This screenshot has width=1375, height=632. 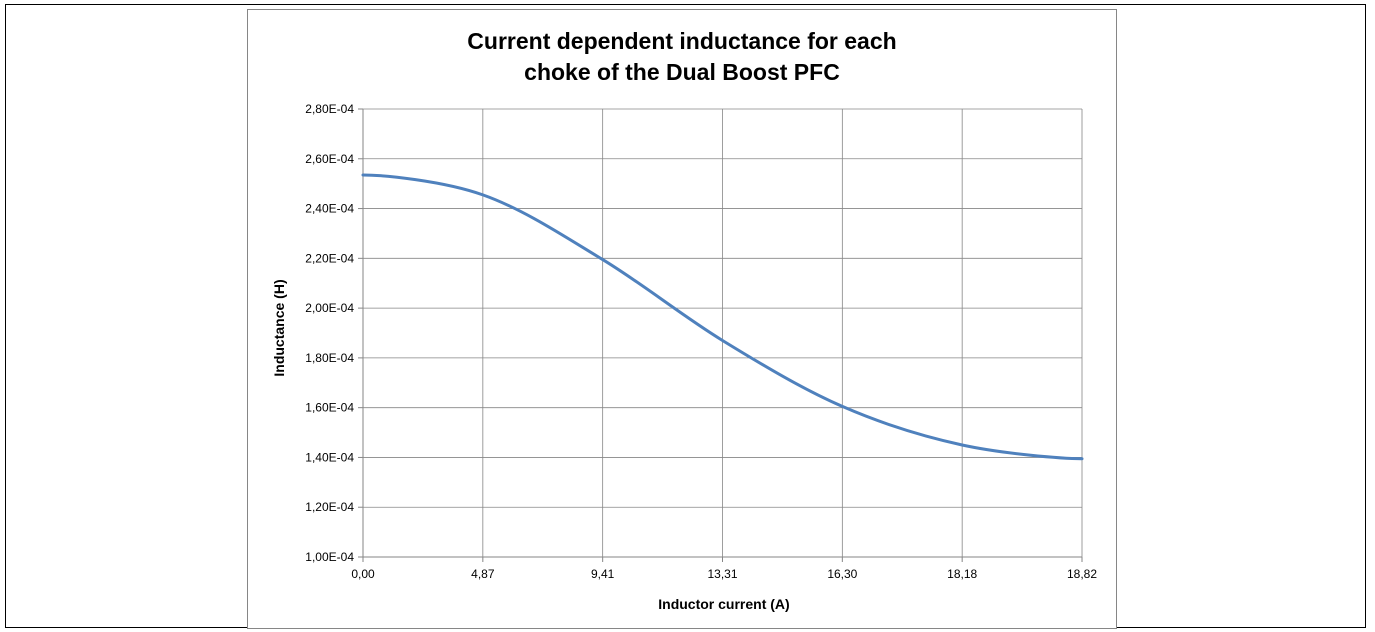 What do you see at coordinates (363, 574) in the screenshot?
I see `x-tick-label: 0,00` at bounding box center [363, 574].